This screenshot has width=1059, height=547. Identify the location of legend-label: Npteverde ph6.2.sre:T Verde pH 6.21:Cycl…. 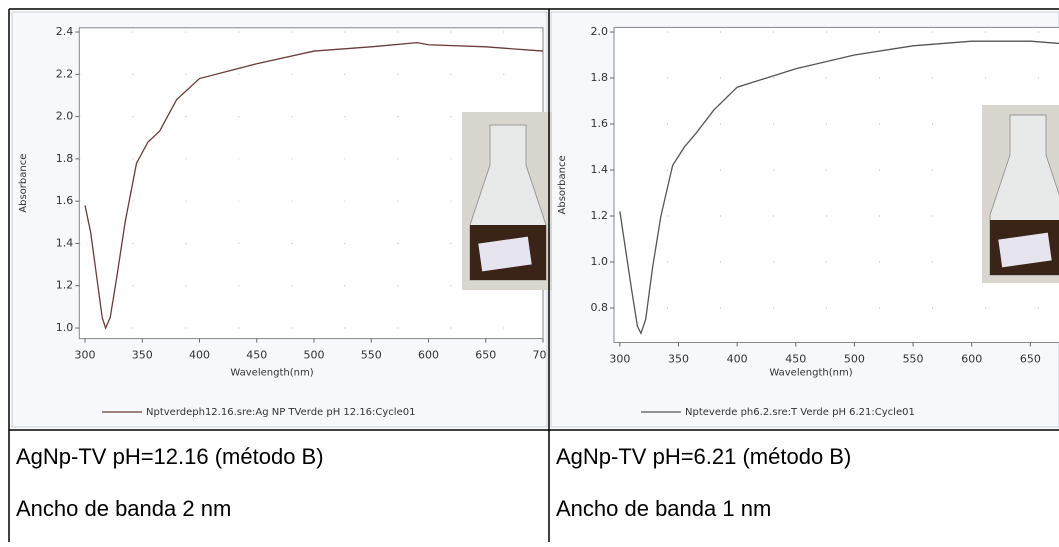
(800, 412).